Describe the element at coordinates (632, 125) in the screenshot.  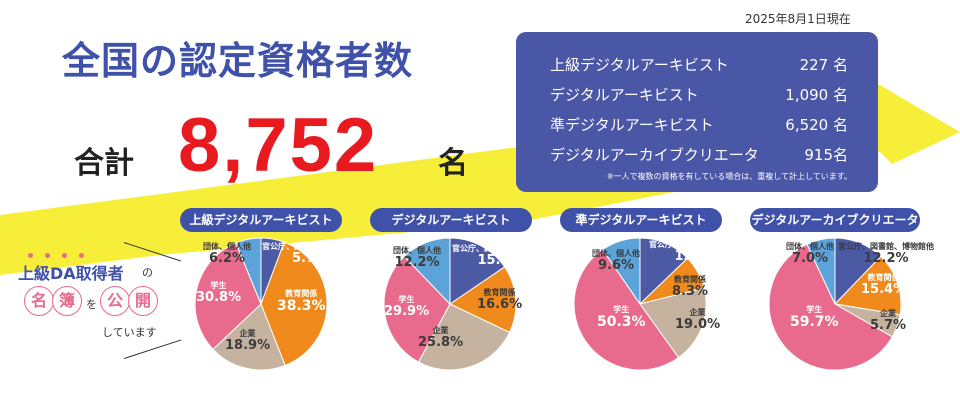
I see `summary-row-name: 準デジタルアーキビスト` at that location.